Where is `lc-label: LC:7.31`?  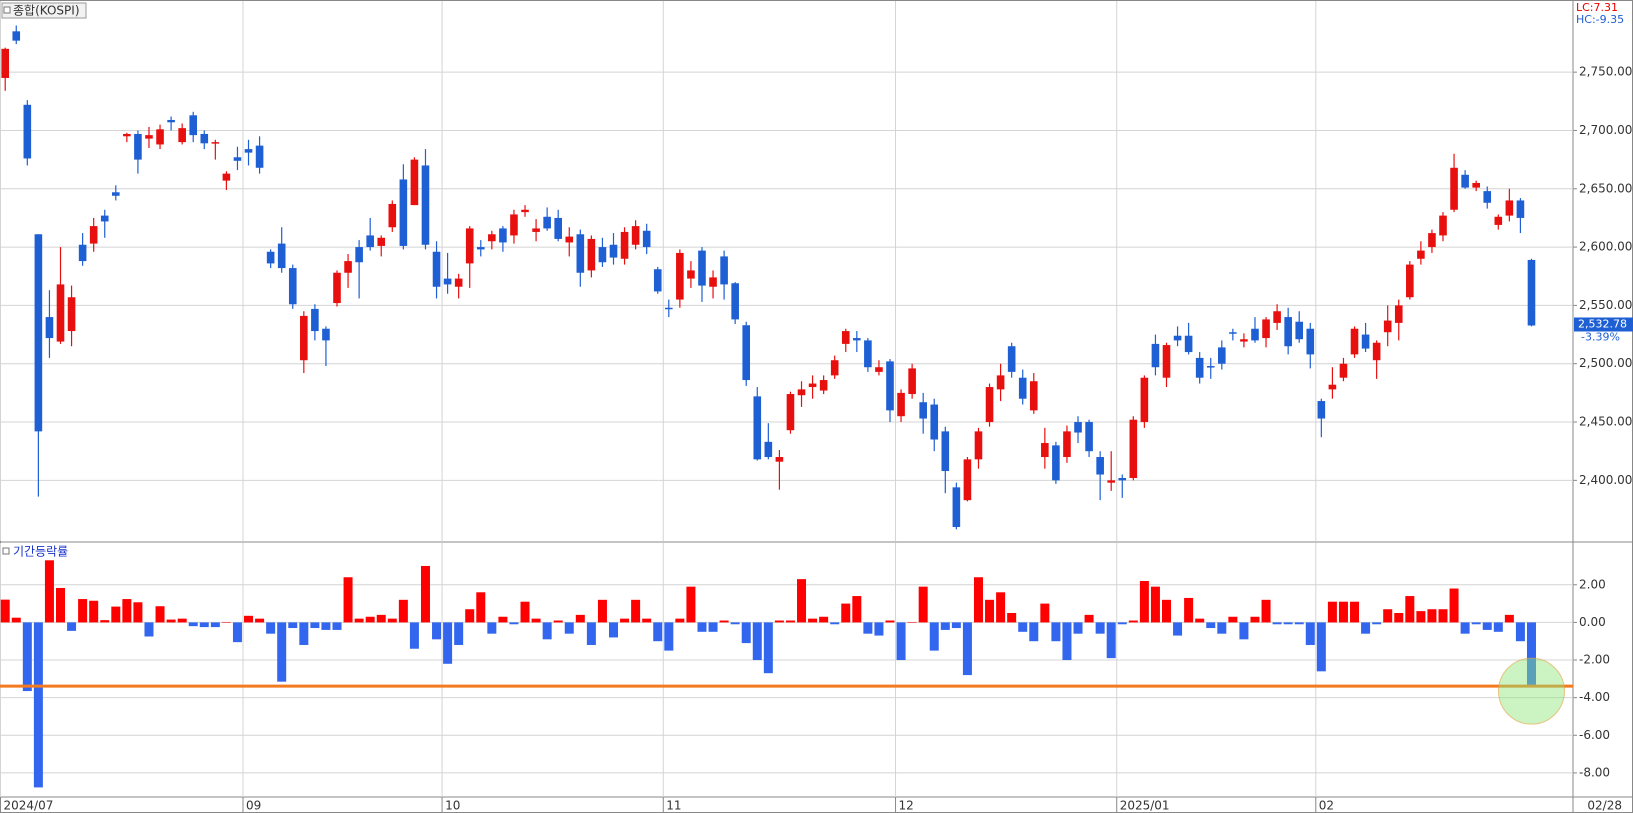 lc-label: LC:7.31 is located at coordinates (1597, 7).